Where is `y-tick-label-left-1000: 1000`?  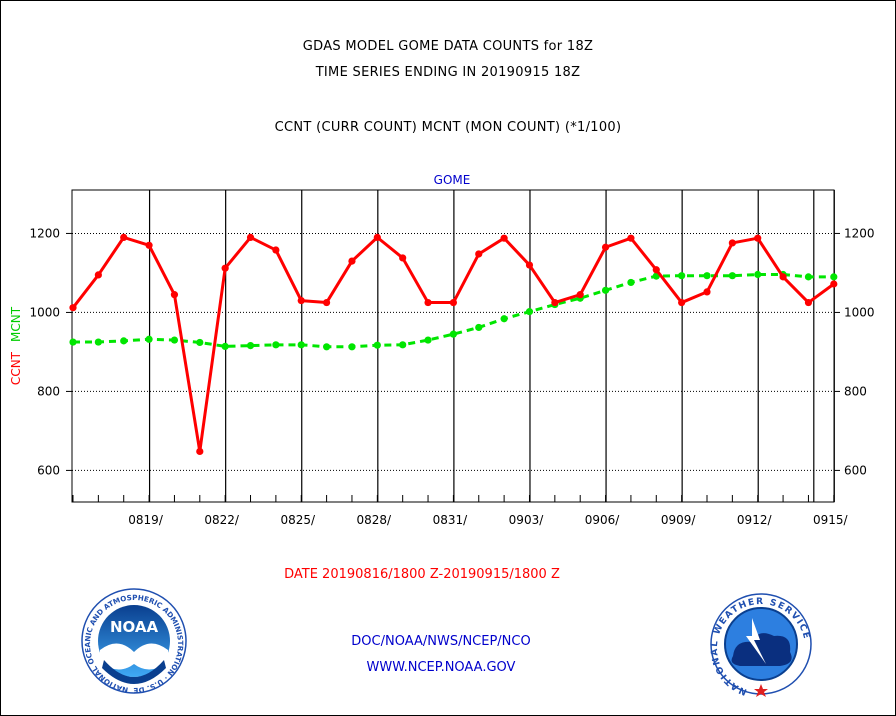 y-tick-label-left-1000: 1000 is located at coordinates (44, 312).